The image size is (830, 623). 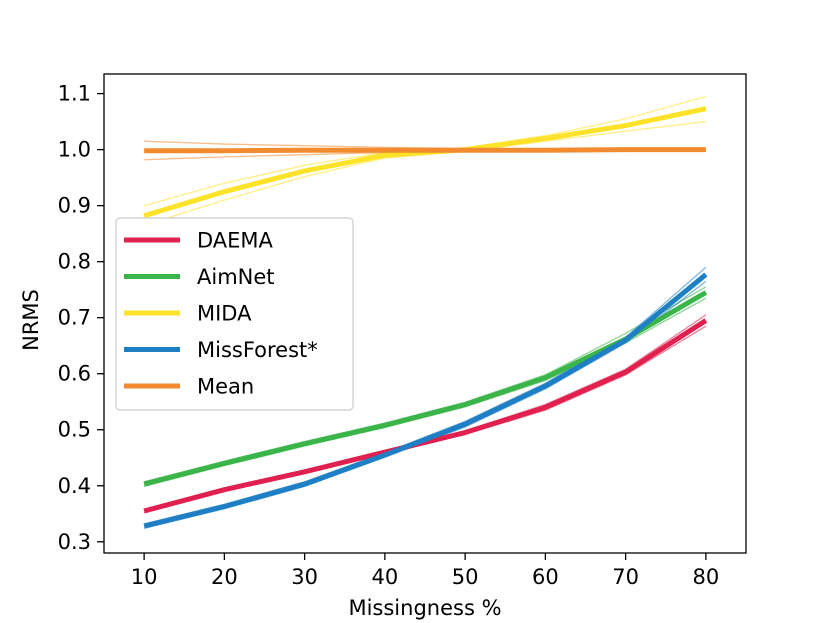 I want to click on legend-label-missforest: MissForest*, so click(x=257, y=350).